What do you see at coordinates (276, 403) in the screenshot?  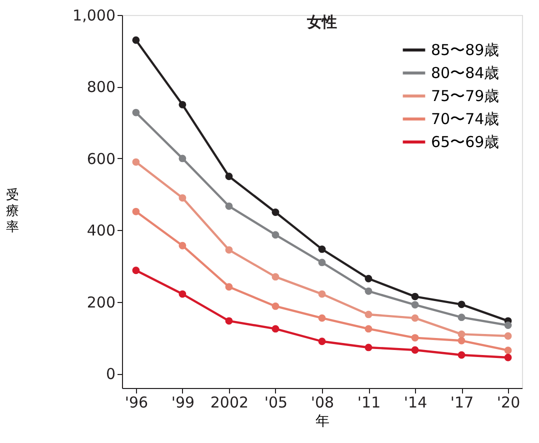 I see `x-tick-label: '05` at bounding box center [276, 403].